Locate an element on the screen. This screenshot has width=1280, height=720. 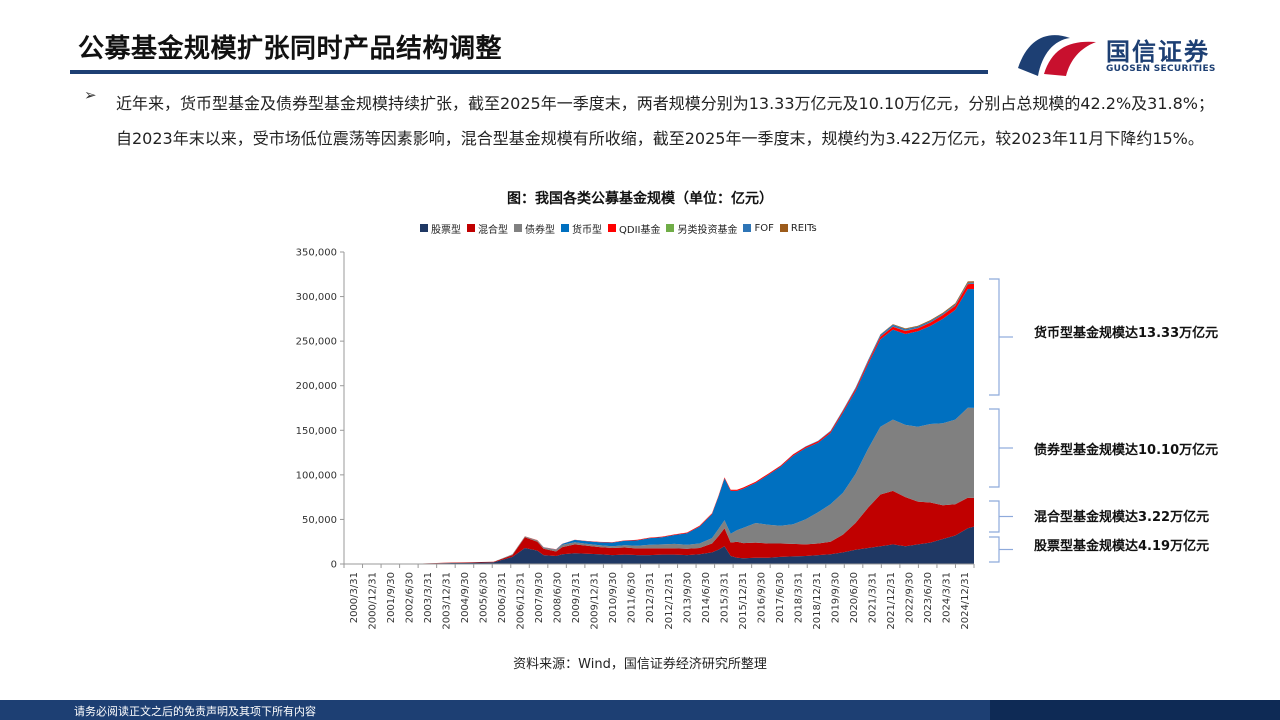
x-tick-label: 2006/3/31 is located at coordinates (502, 597).